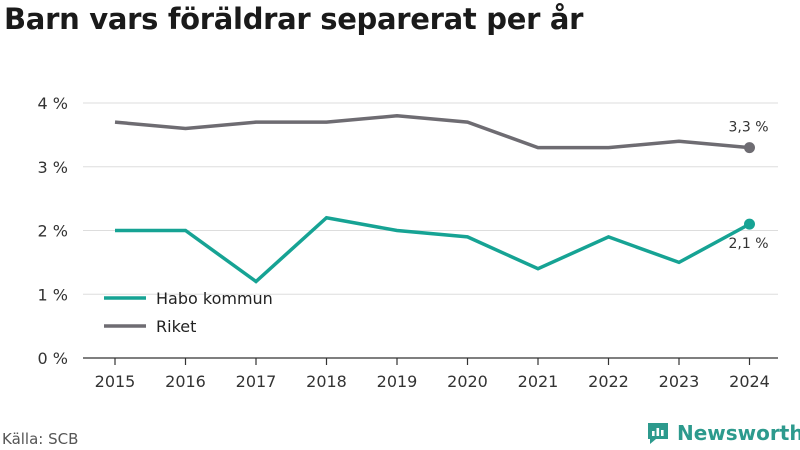  Describe the element at coordinates (53, 231) in the screenshot. I see `y-tick-label: 2 %` at that location.